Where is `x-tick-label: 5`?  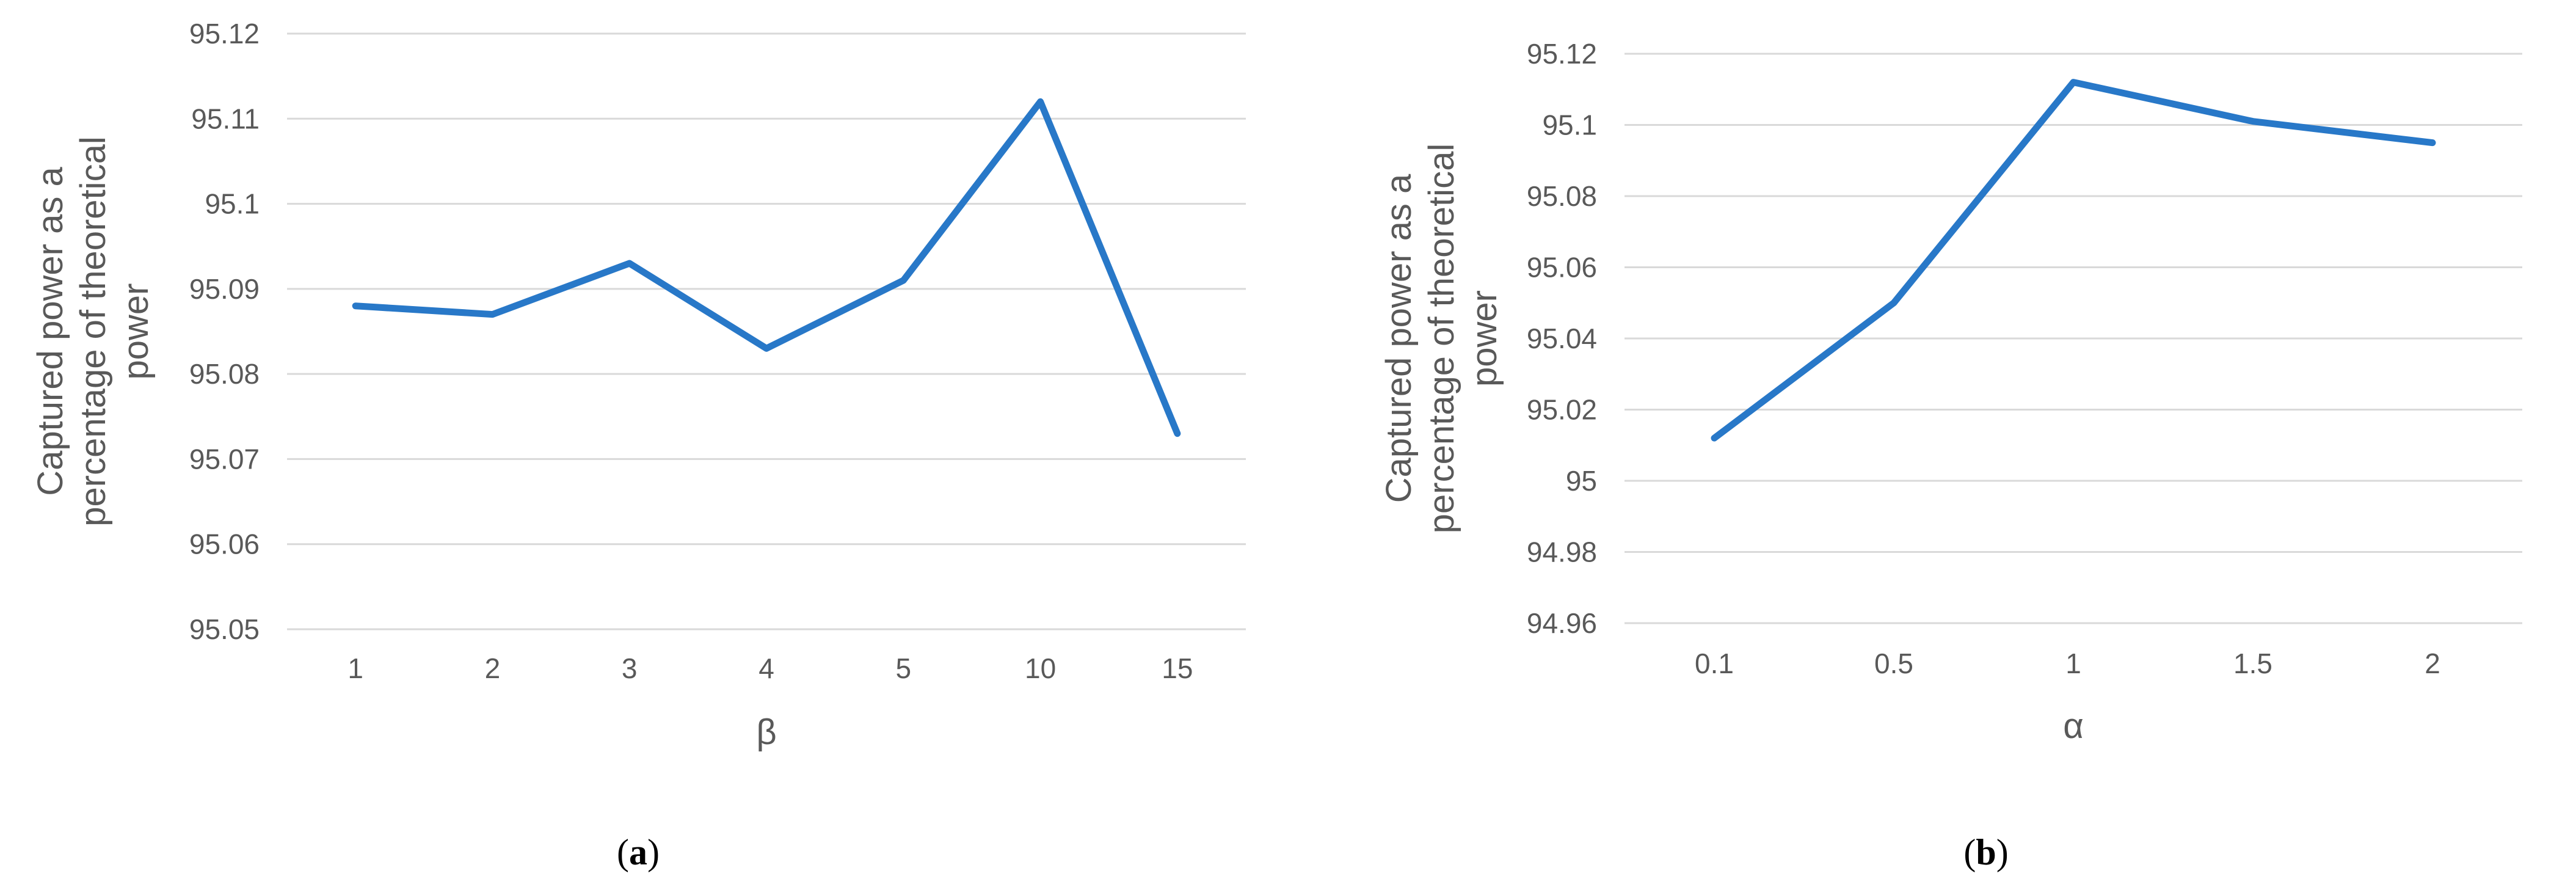
x-tick-label: 5 is located at coordinates (903, 668).